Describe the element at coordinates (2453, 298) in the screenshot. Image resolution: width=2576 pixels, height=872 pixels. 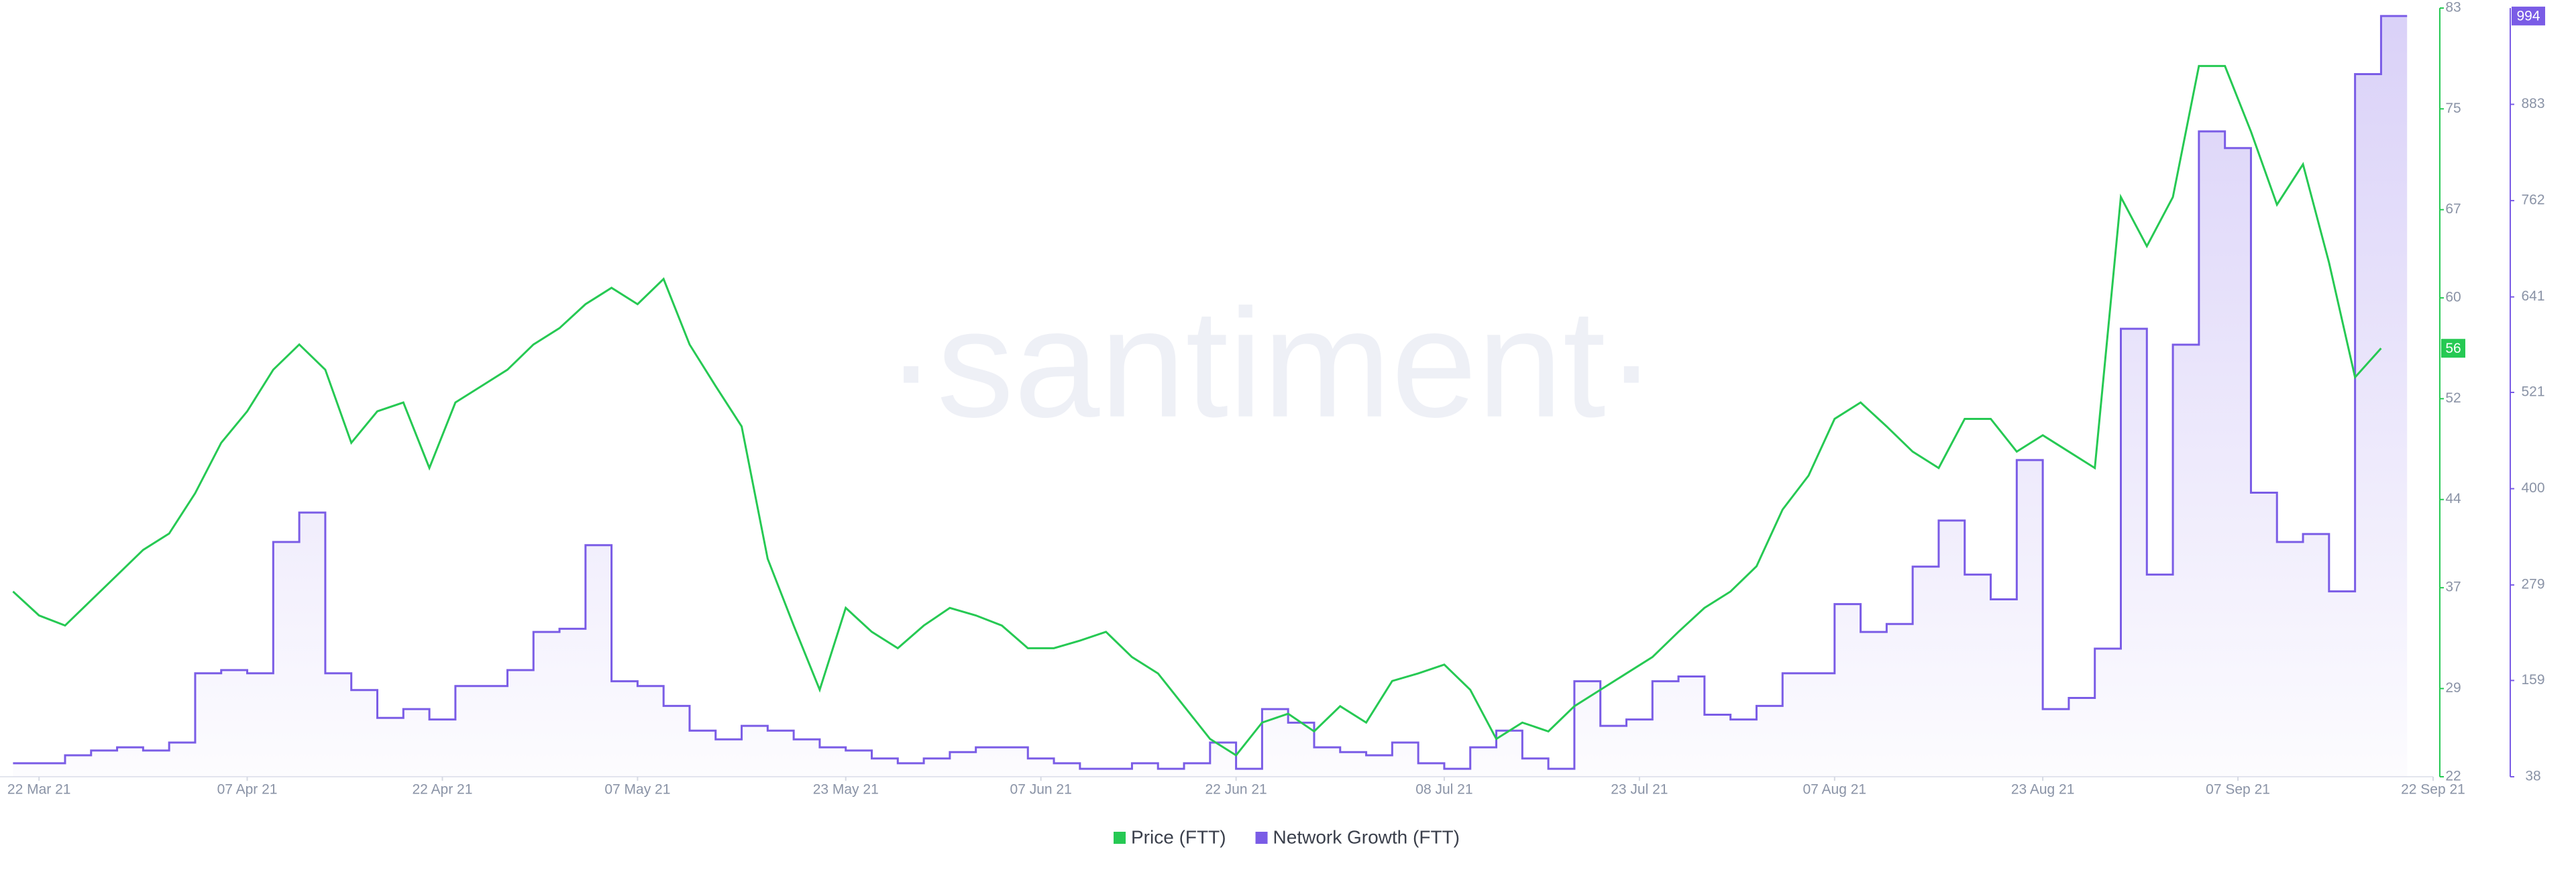
I see `y-tick-label: 60` at that location.